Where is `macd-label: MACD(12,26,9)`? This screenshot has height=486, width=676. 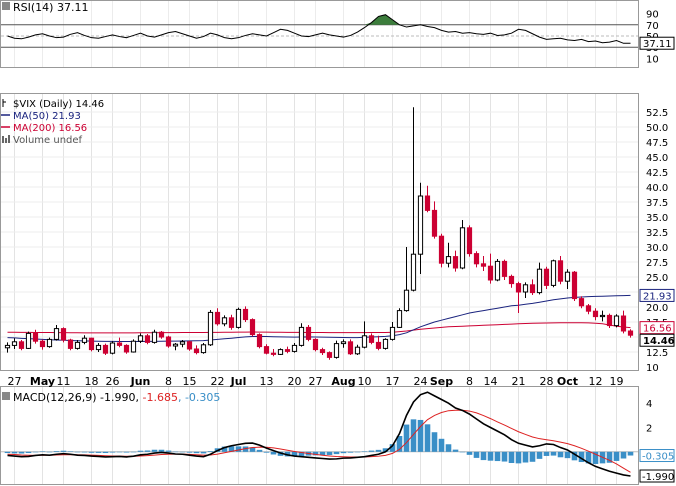 macd-label: MACD(12,26,9) is located at coordinates (56, 397).